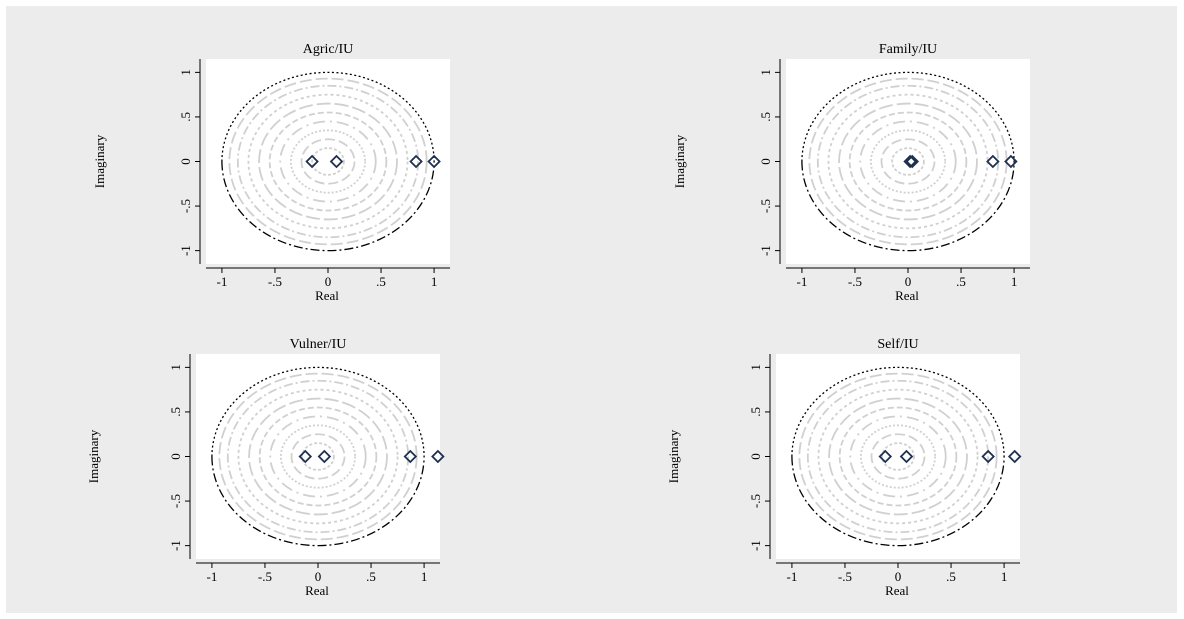 The image size is (1184, 619). I want to click on chart-panel-3: -1 -.5 0 .5 1 -1 -.5 0 .5 1 Vulner/IU Real Imaginary, so click(265, 467).